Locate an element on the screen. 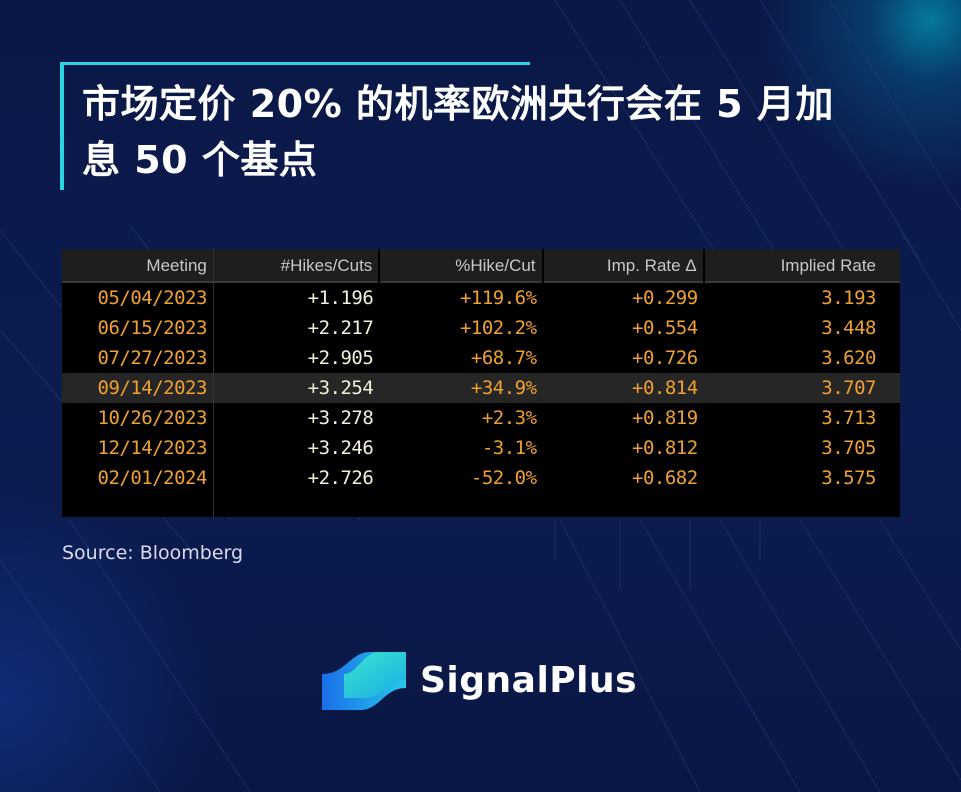  table-row: 06/15/2023 +2.217 +102.2% +0.554 3.448 is located at coordinates (481, 328).